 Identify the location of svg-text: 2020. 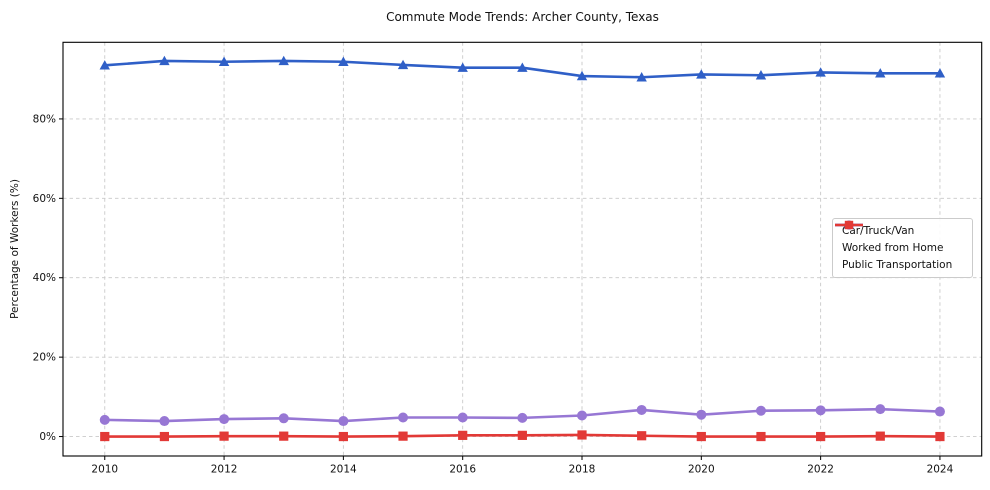
(701, 470).